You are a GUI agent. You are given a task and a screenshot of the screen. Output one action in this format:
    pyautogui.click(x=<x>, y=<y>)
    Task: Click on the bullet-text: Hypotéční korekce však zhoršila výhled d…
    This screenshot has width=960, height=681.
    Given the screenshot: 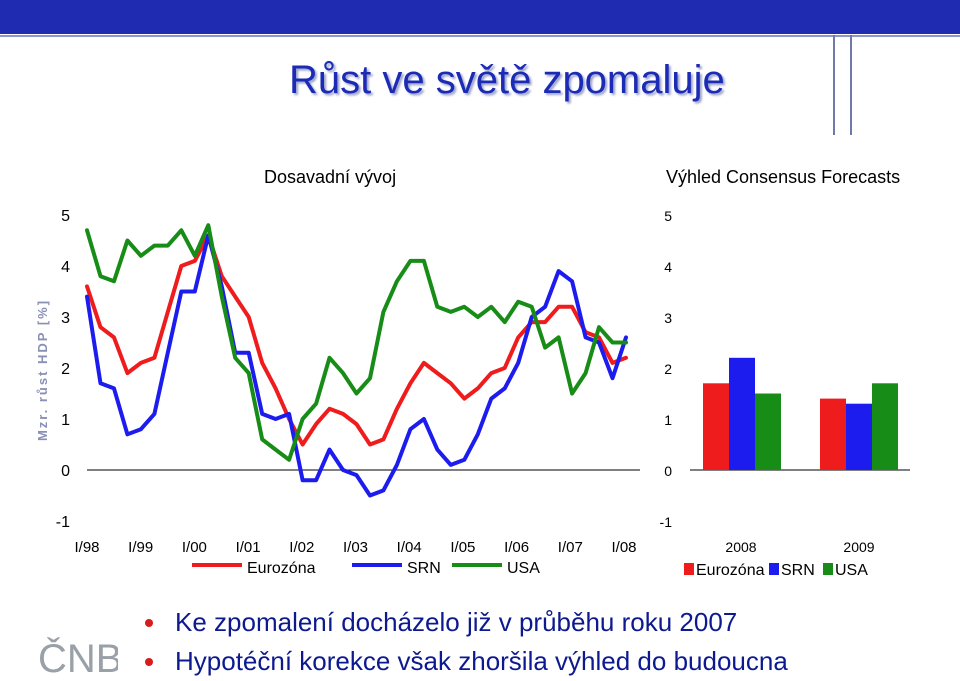 What is the action you would take?
    pyautogui.click(x=481, y=661)
    